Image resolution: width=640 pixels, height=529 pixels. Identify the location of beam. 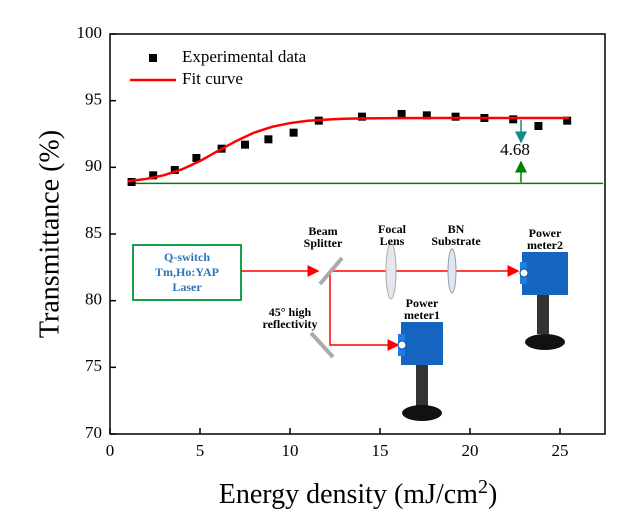
(364, 311).